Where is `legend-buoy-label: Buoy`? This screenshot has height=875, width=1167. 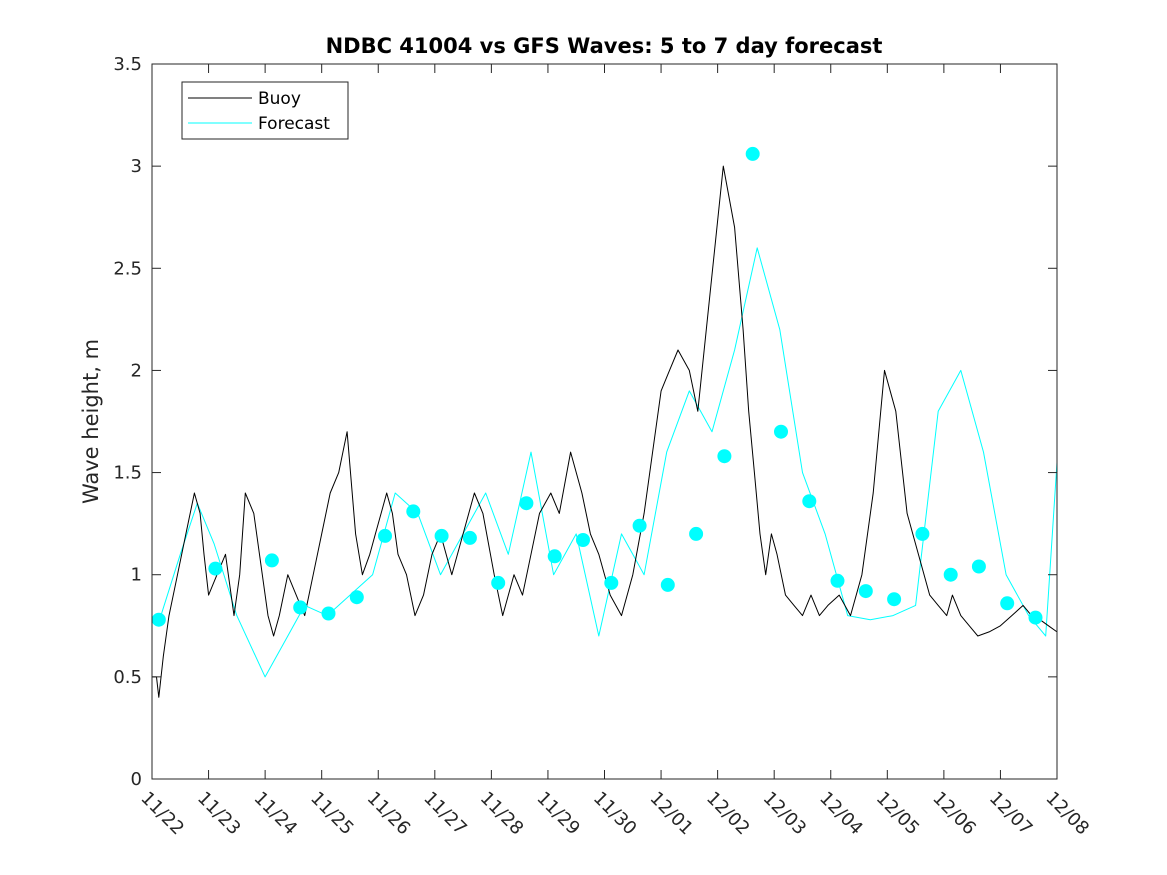 legend-buoy-label: Buoy is located at coordinates (279, 99).